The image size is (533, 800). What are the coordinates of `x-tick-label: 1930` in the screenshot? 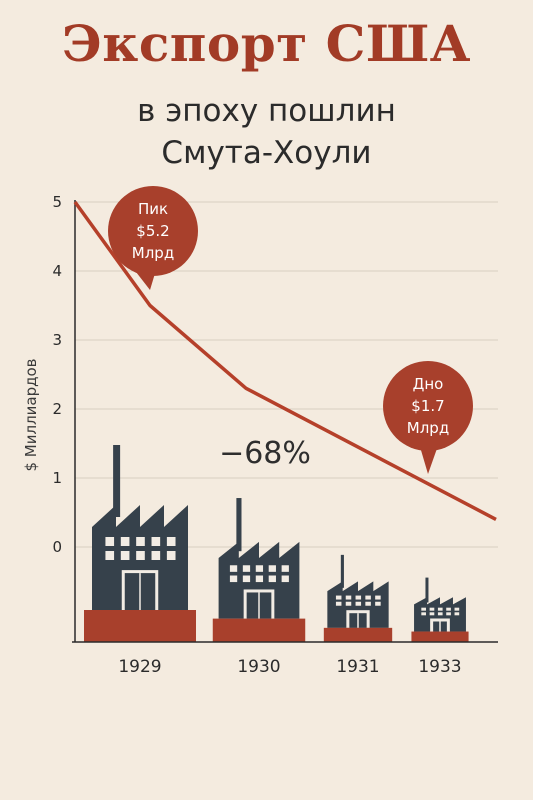 It's located at (258, 667).